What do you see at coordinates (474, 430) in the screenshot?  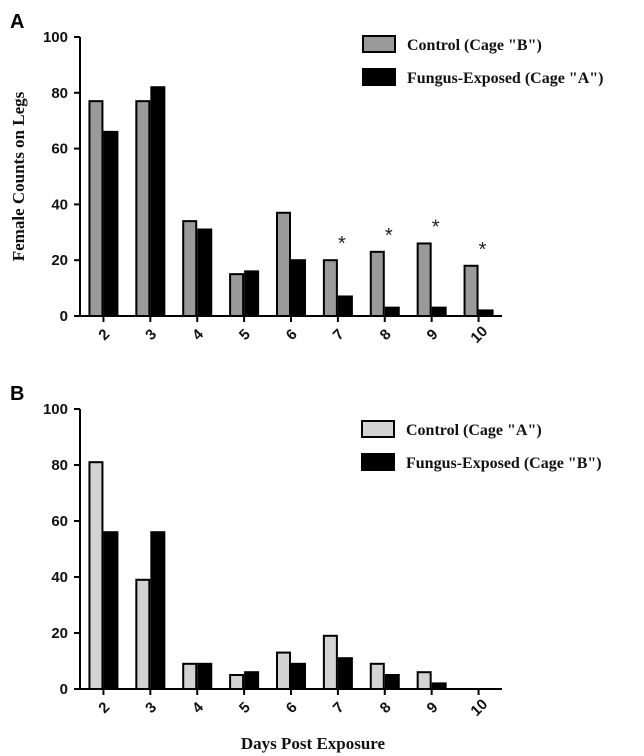 I see `legend-label: Control (Cage "A")` at bounding box center [474, 430].